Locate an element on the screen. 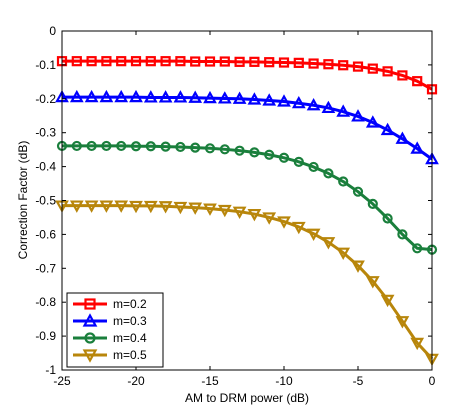 This screenshot has width=474, height=412. y-tick-label: -0.4 is located at coordinates (45, 167).